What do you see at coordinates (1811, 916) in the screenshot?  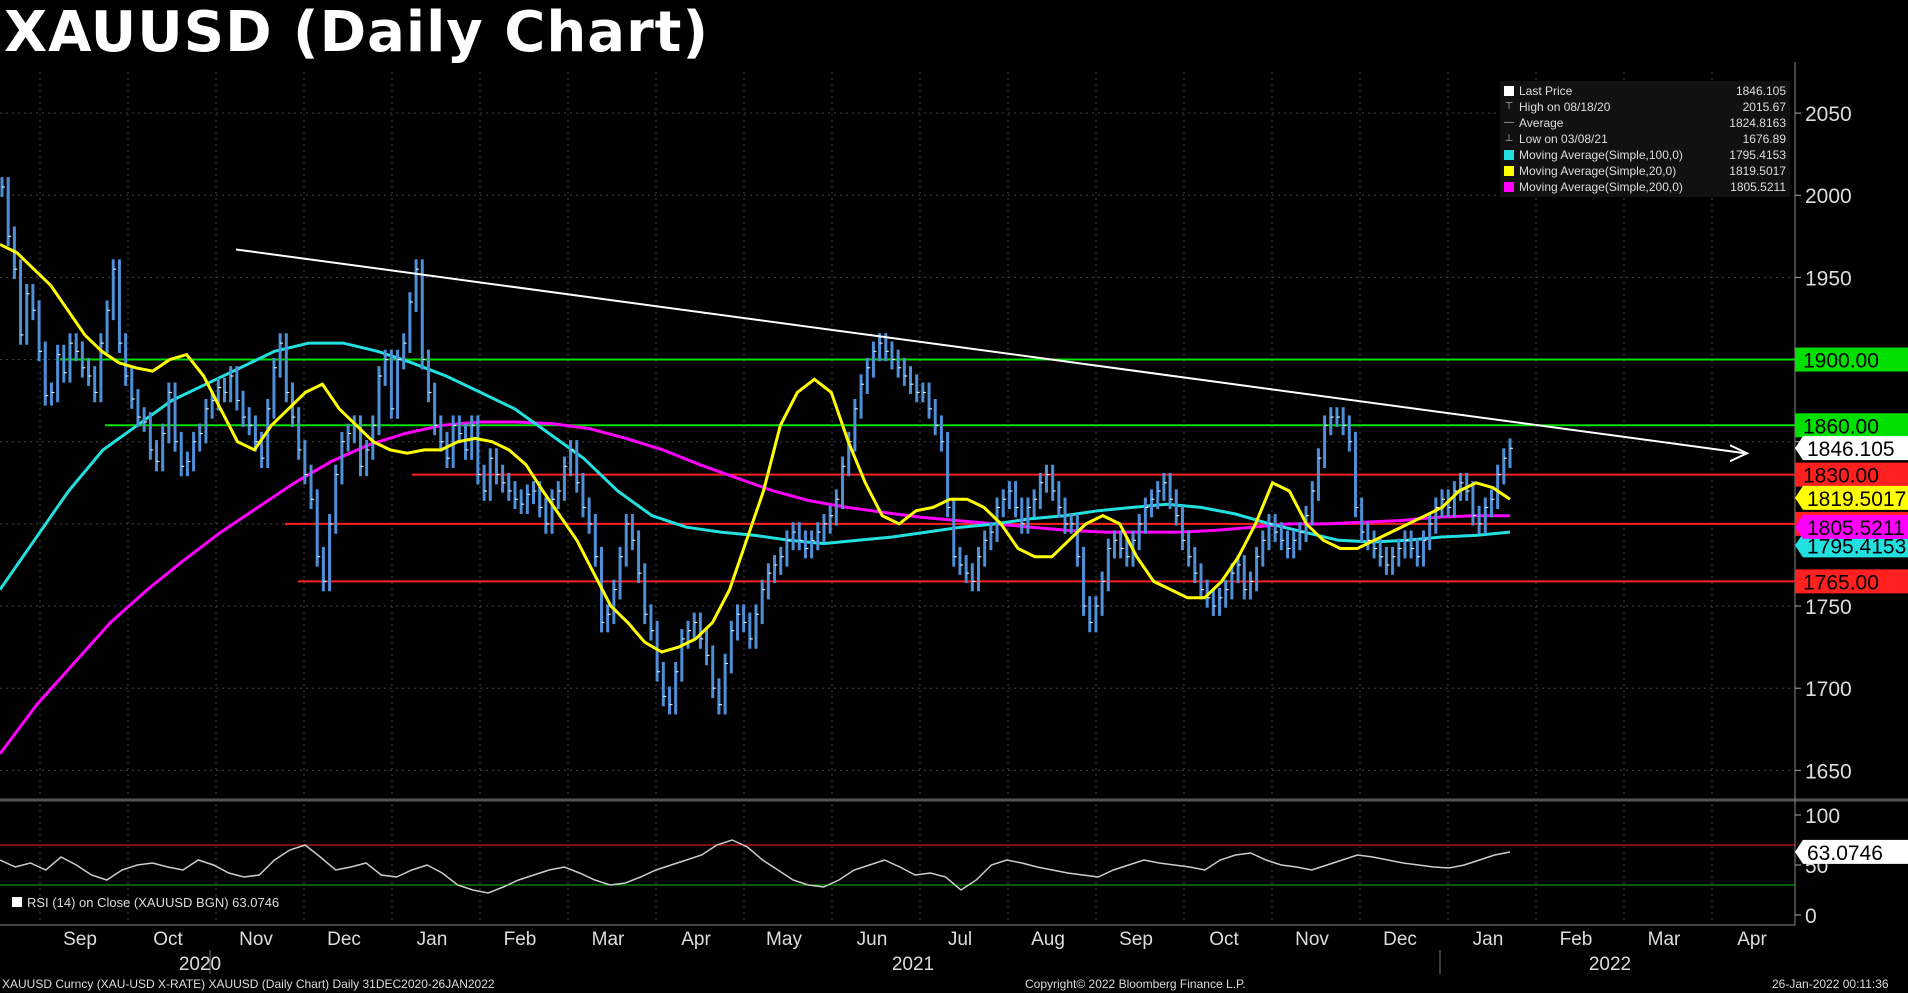 I see `rsi-tick-label: 0` at bounding box center [1811, 916].